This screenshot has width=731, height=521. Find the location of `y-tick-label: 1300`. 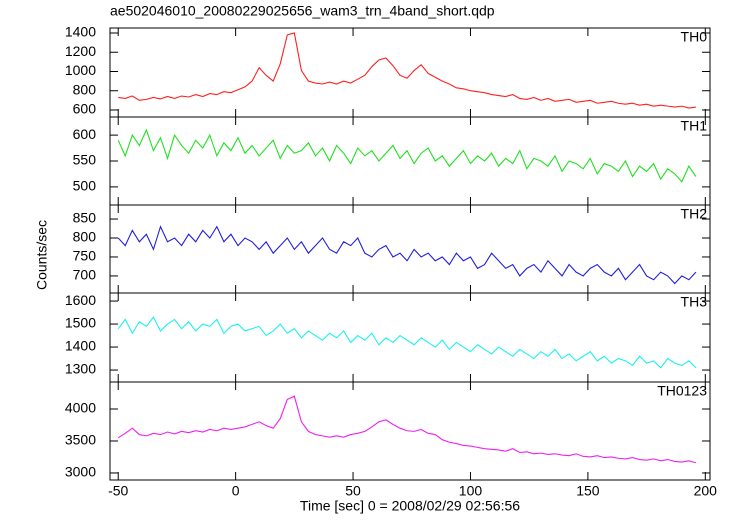

y-tick-label: 1300 is located at coordinates (80, 369).